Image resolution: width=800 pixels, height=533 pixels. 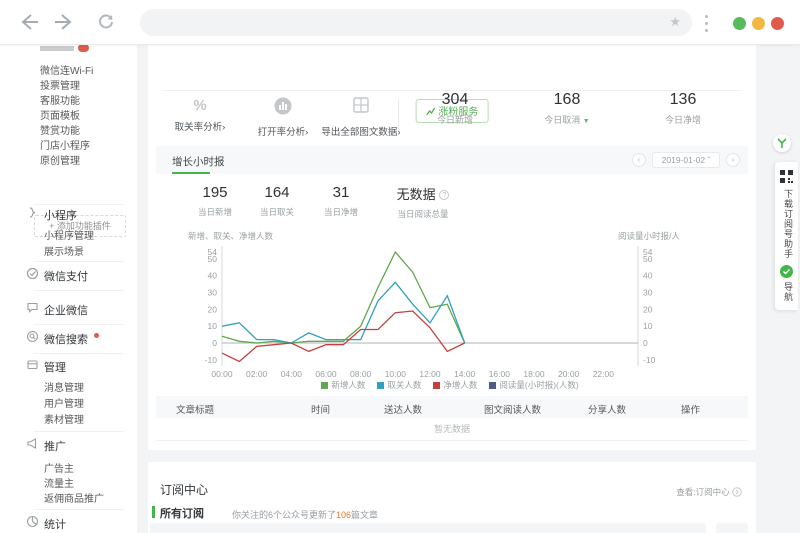 What do you see at coordinates (737, 492) in the screenshot?
I see `circle-arrow-icon` at bounding box center [737, 492].